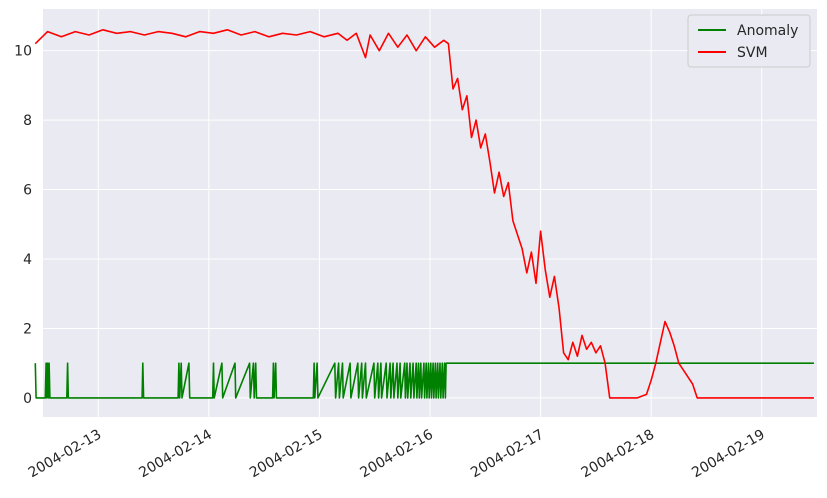  I want to click on x-tick-label: 2004-02-18, so click(618, 454).